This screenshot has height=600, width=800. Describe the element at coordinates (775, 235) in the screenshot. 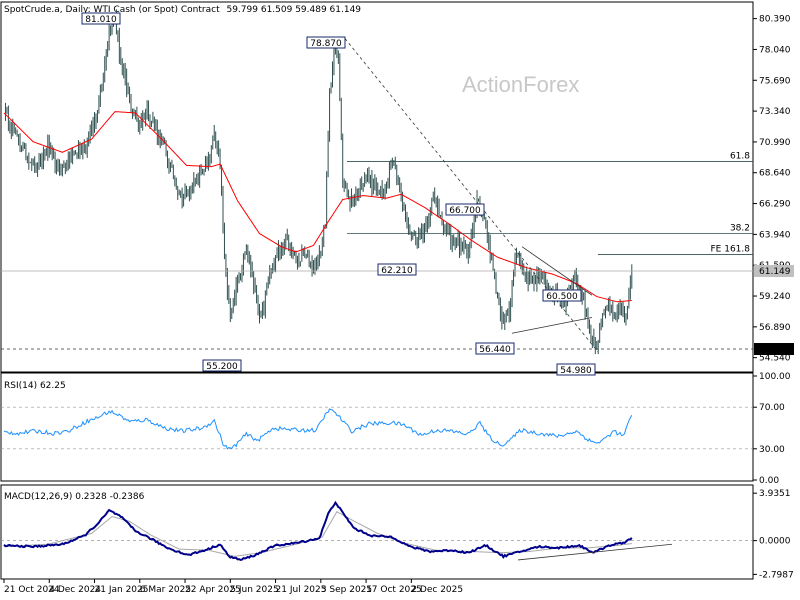

I see `y-tick-label: 63.940` at that location.